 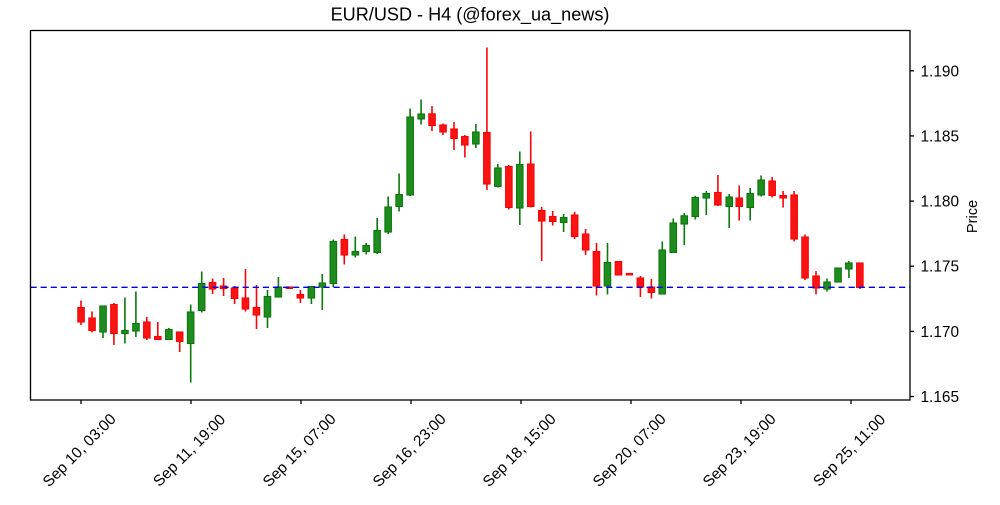 What do you see at coordinates (470, 15) in the screenshot?
I see `svg-text: EUR/USD - H4 (@forex_ua_news)` at bounding box center [470, 15].